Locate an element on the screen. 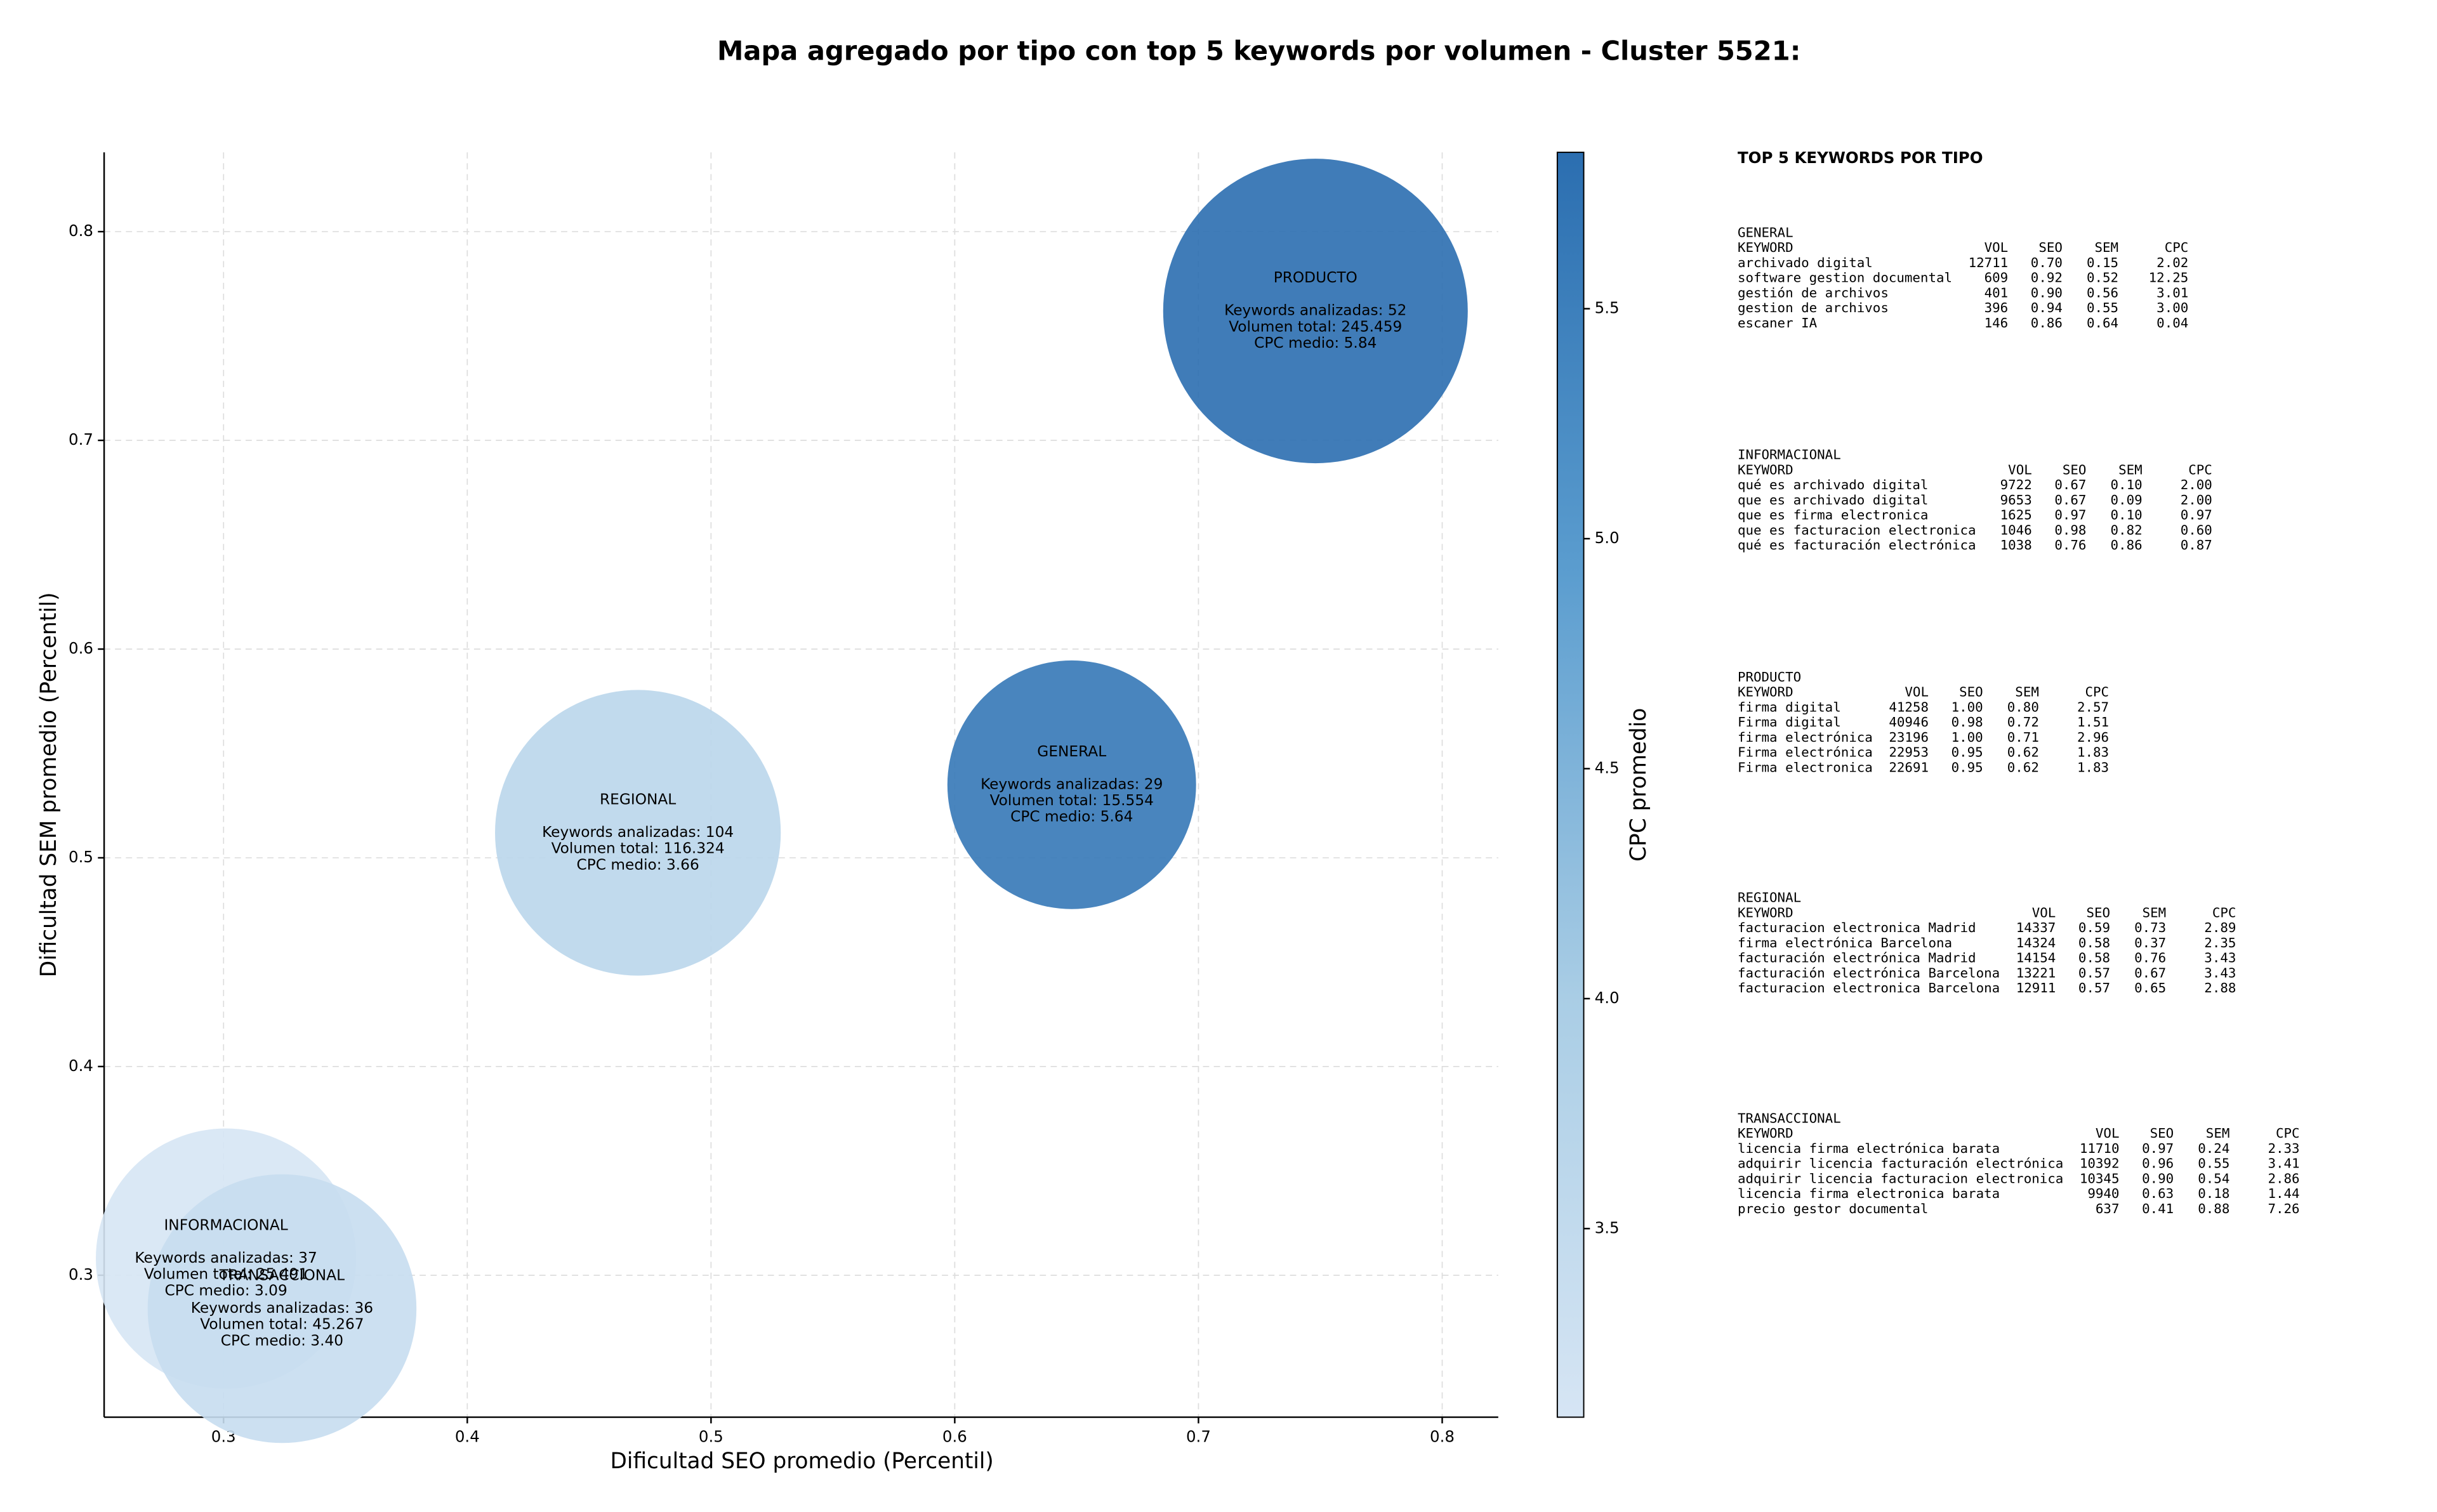  keyword: firma electrónica Barcelona is located at coordinates (1845, 943).